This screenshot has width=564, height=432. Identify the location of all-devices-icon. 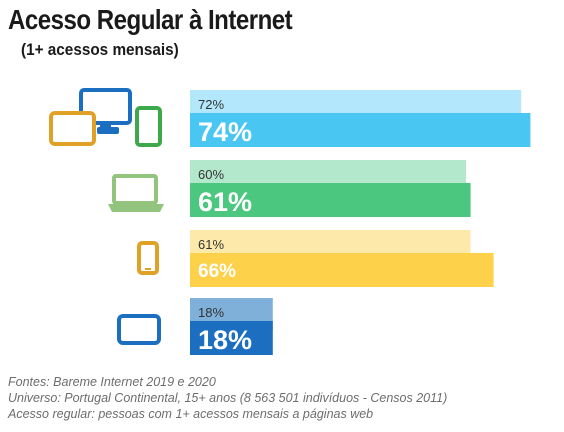
(105, 117).